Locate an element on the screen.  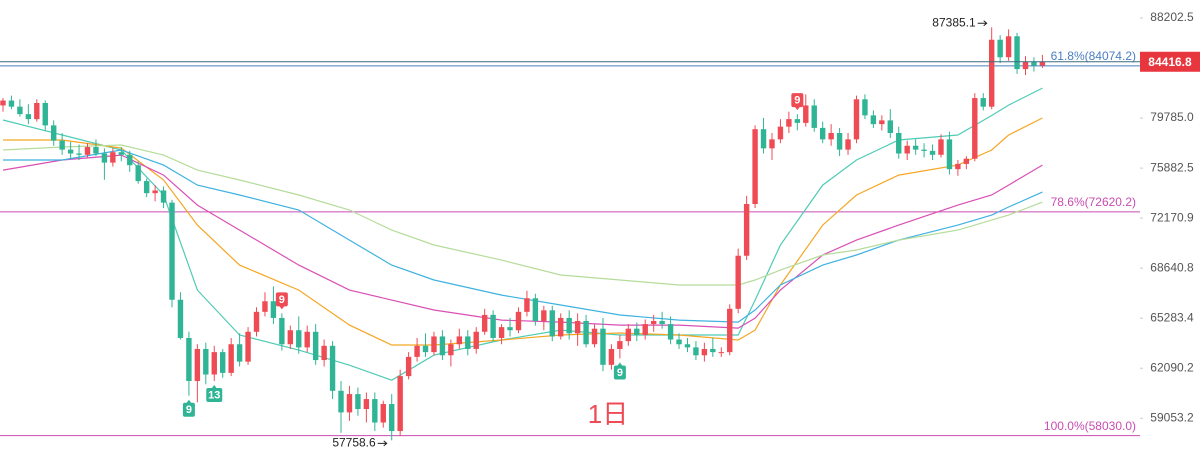
level-label: 61.8%(84074.2) is located at coordinates (1093, 56).